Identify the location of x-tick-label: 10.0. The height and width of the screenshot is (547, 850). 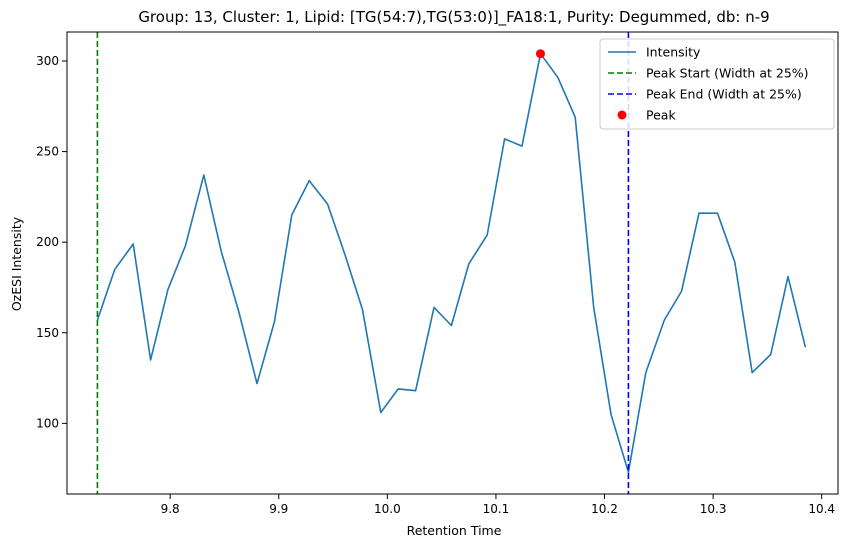
(387, 509).